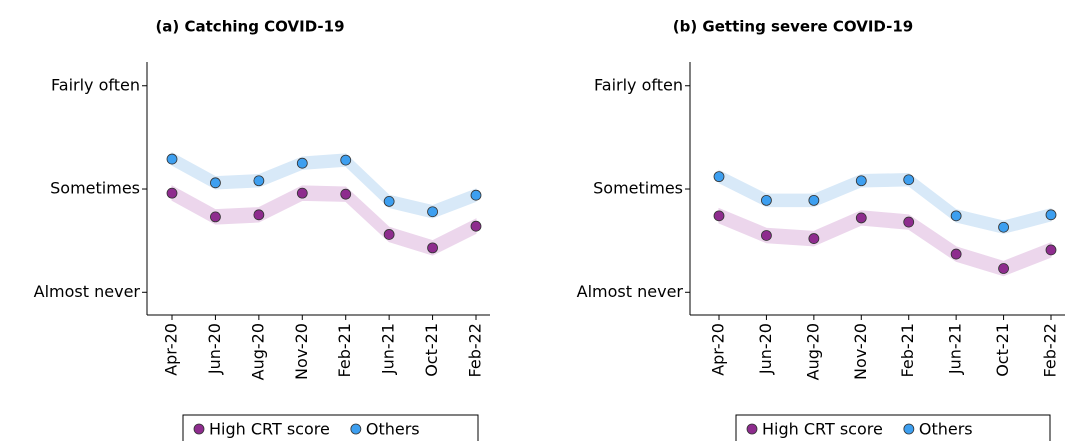 The image size is (1065, 441). Describe the element at coordinates (249, 27) in the screenshot. I see `chart-title: (a) Catching COVID-19` at that location.